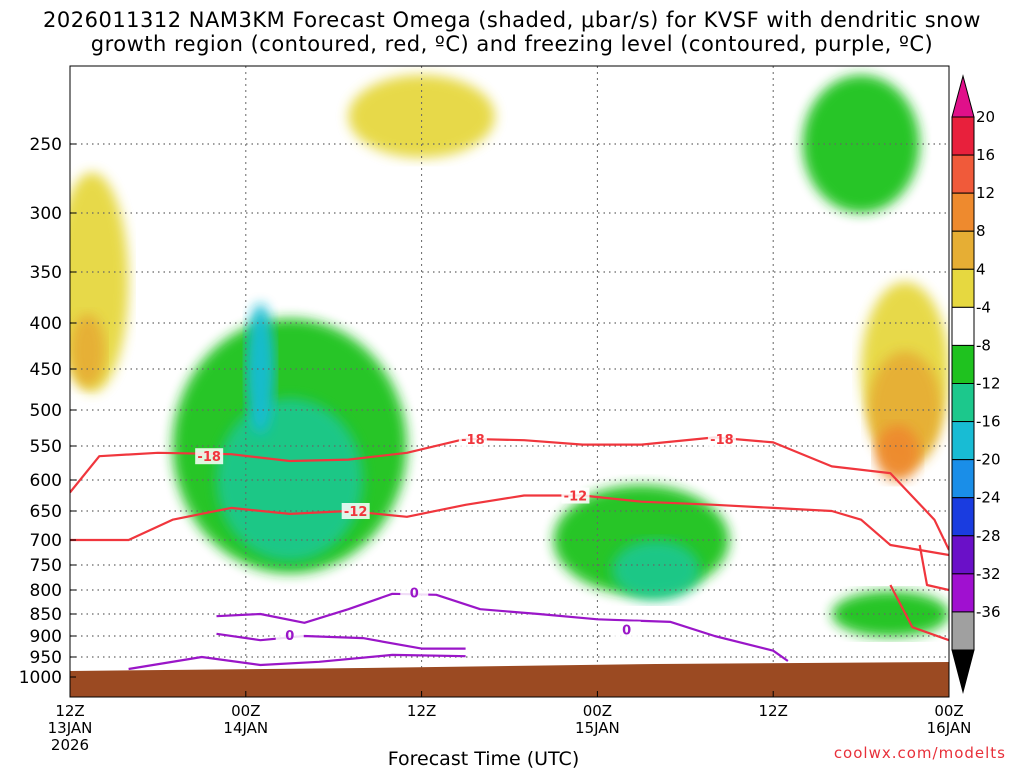 The width and height of the screenshot is (1024, 768). Describe the element at coordinates (46, 324) in the screenshot. I see `y-tick-label: 400` at that location.